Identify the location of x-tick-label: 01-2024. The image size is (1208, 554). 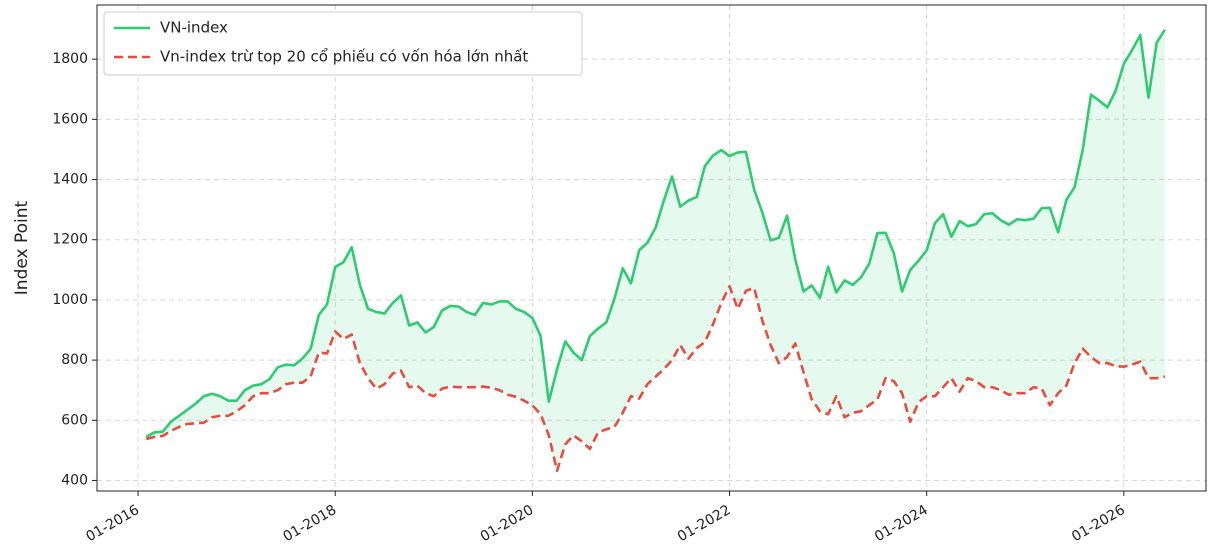
(901, 523).